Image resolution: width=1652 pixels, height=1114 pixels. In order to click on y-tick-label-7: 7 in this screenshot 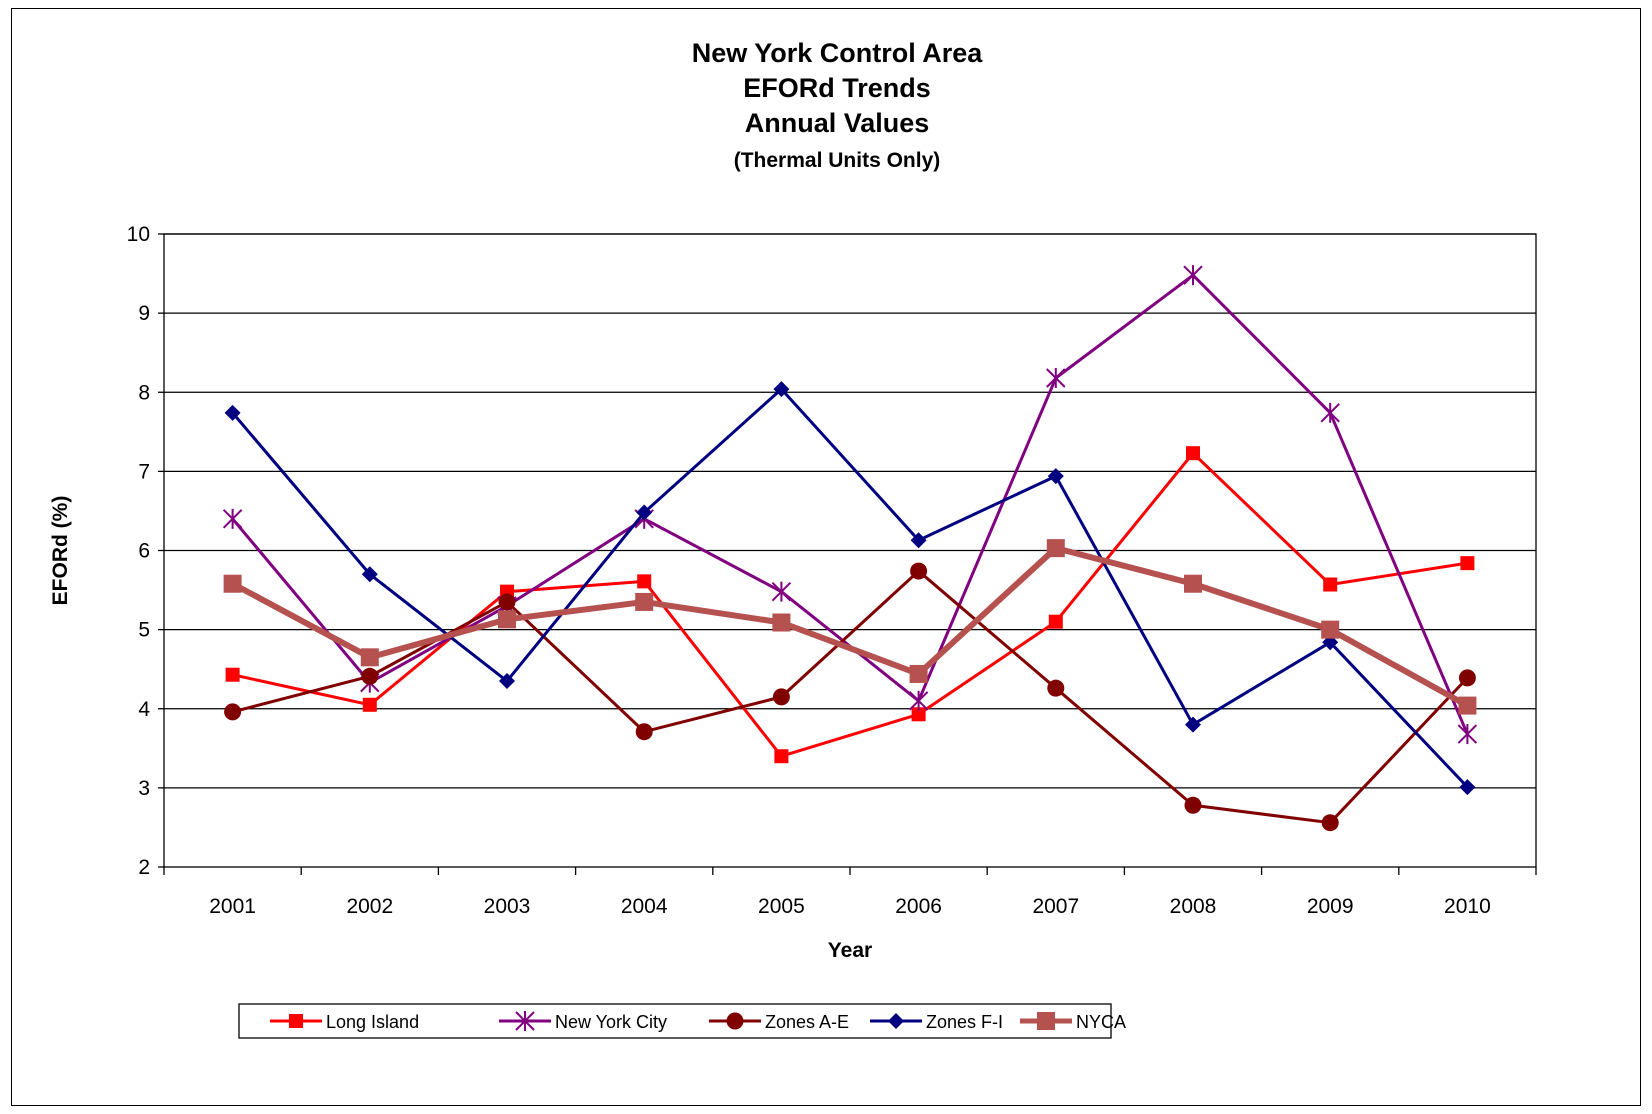, I will do `click(144, 471)`.